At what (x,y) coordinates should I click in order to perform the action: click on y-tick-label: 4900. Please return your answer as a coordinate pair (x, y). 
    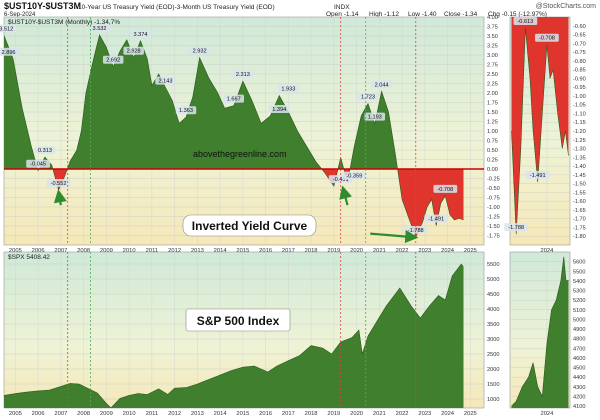
    Looking at the image, I should click on (579, 330).